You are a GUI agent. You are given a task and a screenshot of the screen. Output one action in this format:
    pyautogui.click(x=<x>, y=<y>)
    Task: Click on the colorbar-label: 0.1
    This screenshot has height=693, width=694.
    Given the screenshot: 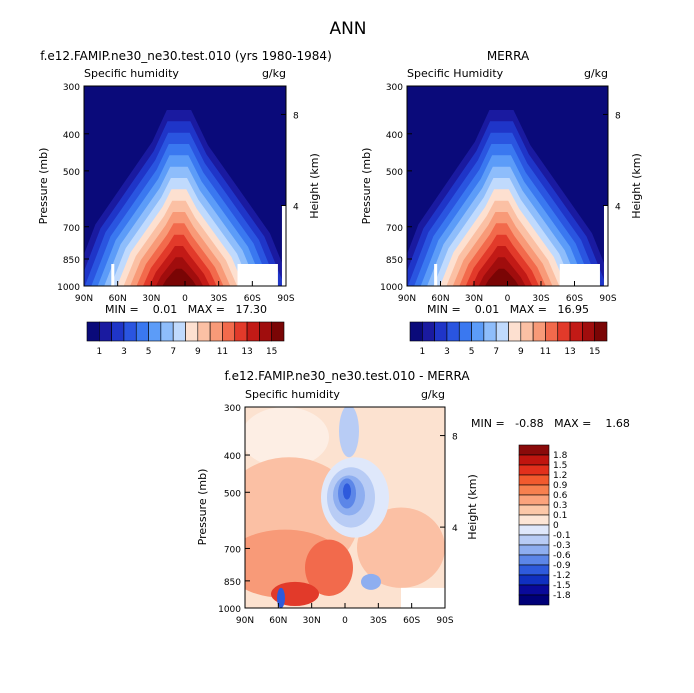 What is the action you would take?
    pyautogui.click(x=560, y=516)
    